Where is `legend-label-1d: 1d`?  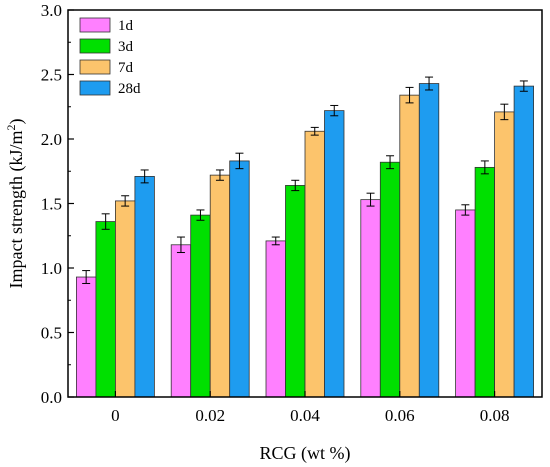
legend-label-1d: 1d is located at coordinates (126, 26).